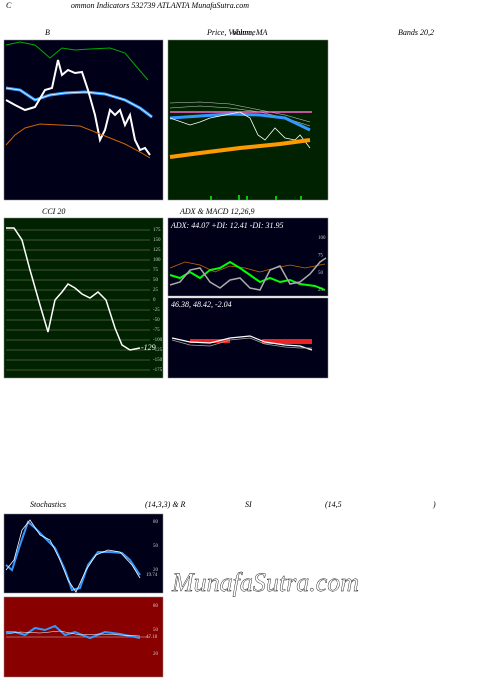  I want to click on tick-label: 175, so click(157, 230).